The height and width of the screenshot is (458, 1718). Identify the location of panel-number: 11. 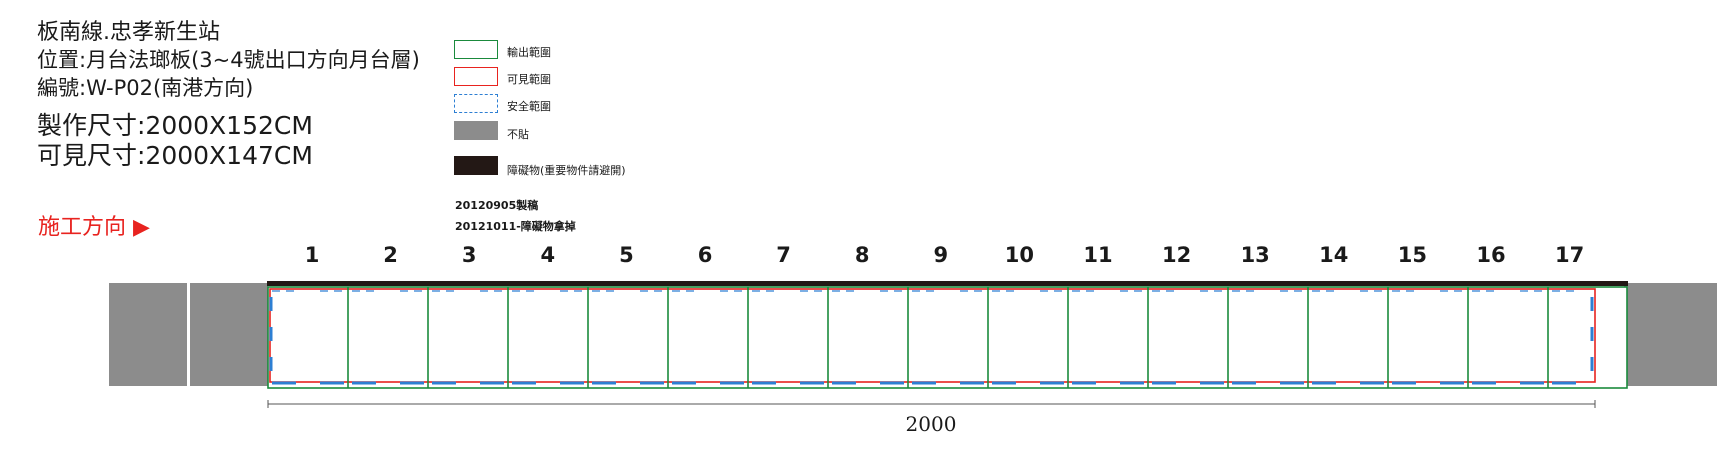
(1098, 255).